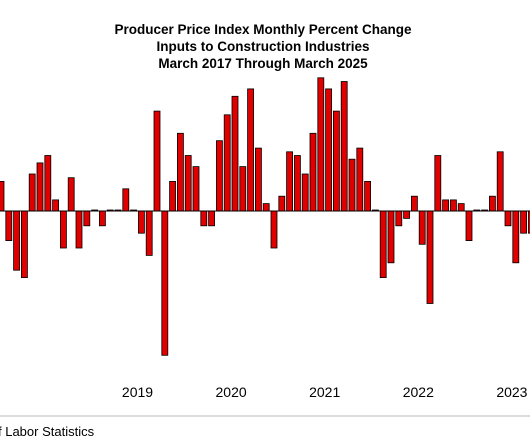  I want to click on year-tick-label-3: 2022, so click(418, 392).